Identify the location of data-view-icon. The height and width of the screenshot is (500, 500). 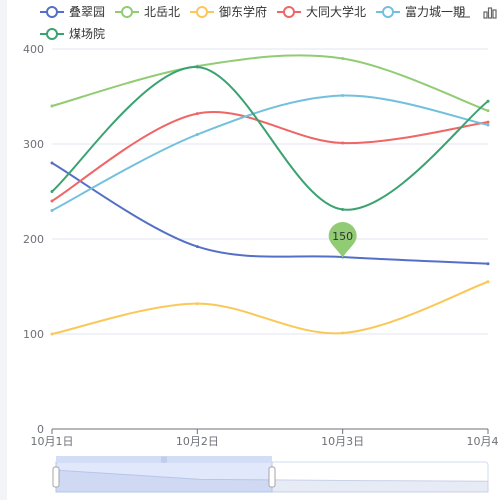
(464, 12).